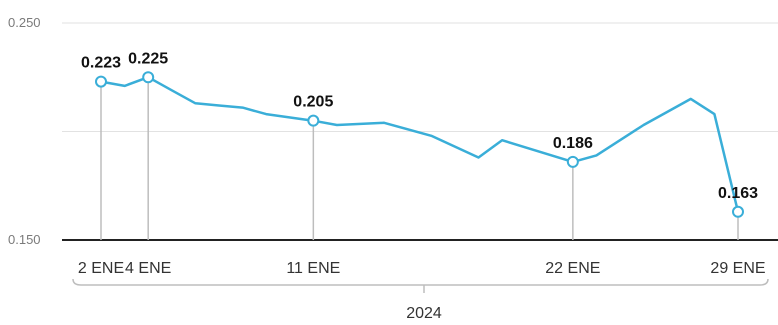  Describe the element at coordinates (101, 63) in the screenshot. I see `data-label: 0.223` at that location.